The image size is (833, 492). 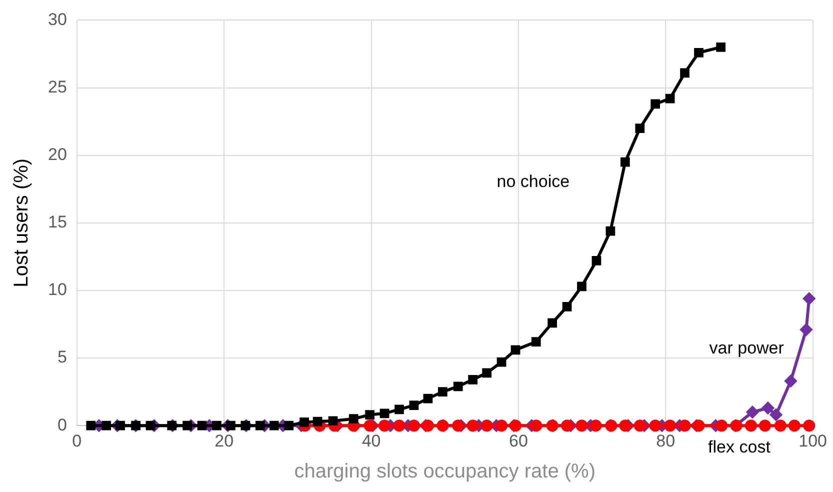 What do you see at coordinates (445, 471) in the screenshot?
I see `x-axis-title: charging slots occupancy rate (%)` at bounding box center [445, 471].